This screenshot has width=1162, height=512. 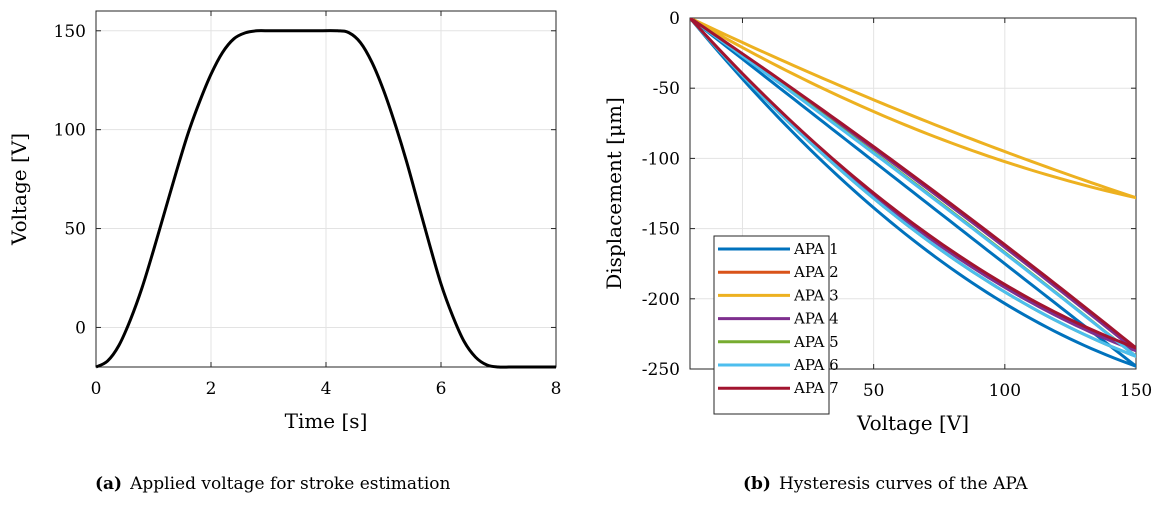 I want to click on a-ylabel: Voltage [V], so click(x=19, y=189).